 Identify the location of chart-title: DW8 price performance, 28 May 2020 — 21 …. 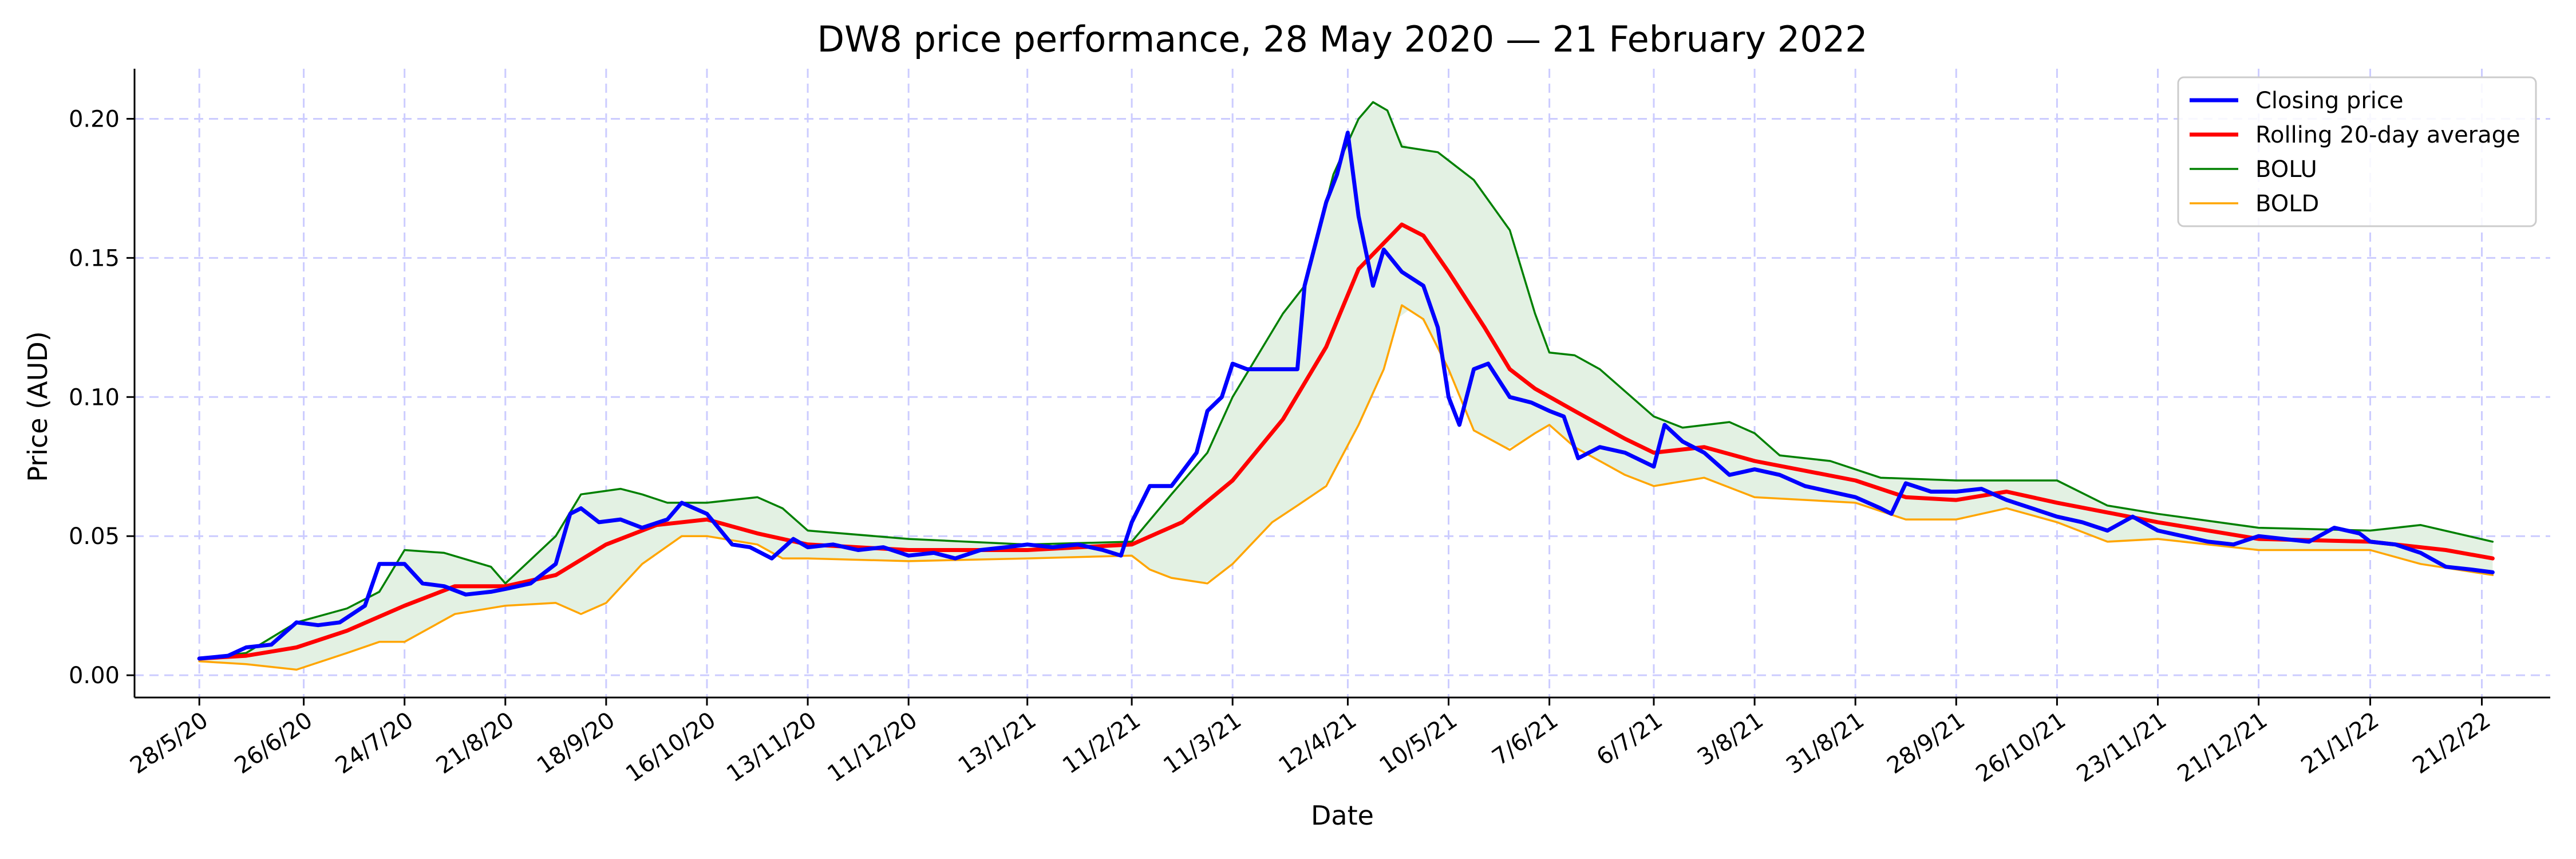
(1342, 39).